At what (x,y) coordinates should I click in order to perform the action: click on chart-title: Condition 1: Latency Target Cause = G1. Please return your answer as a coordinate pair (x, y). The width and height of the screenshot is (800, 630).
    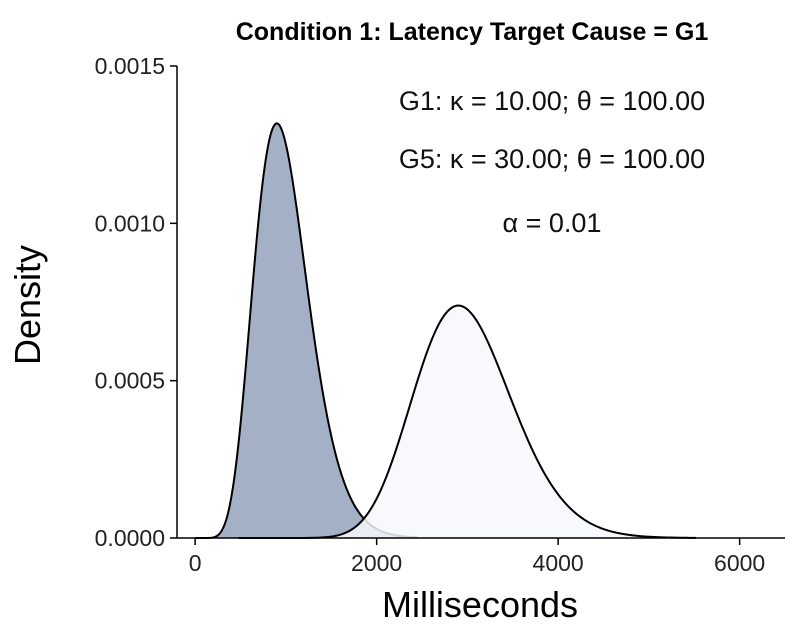
    Looking at the image, I should click on (472, 32).